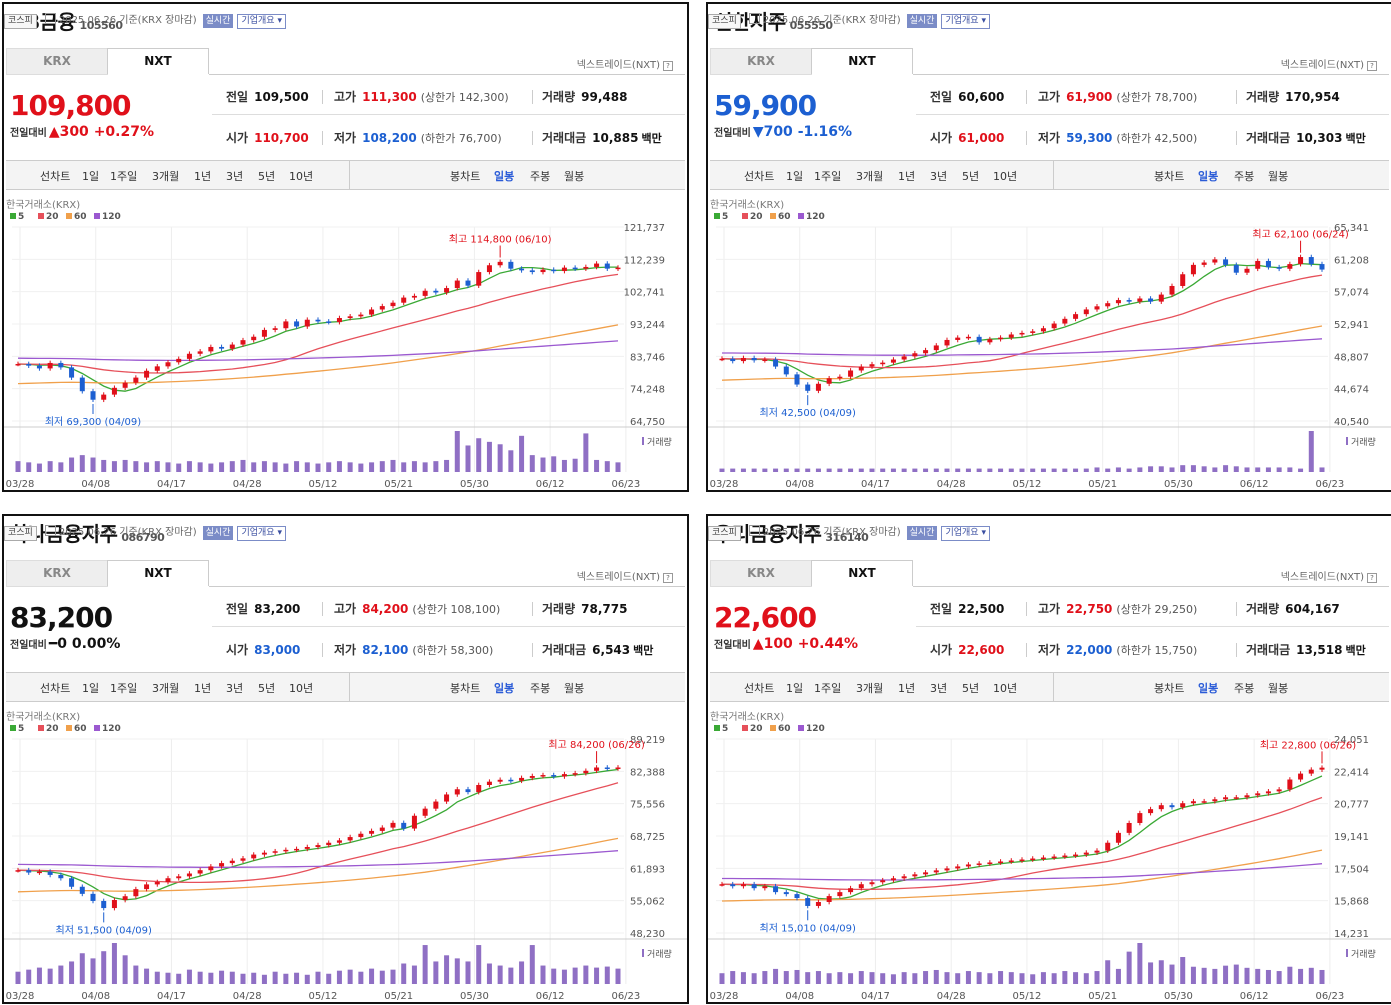 Image resolution: width=1391 pixels, height=1005 pixels. Describe the element at coordinates (725, 729) in the screenshot. I see `legend-label-ma5: 5` at that location.